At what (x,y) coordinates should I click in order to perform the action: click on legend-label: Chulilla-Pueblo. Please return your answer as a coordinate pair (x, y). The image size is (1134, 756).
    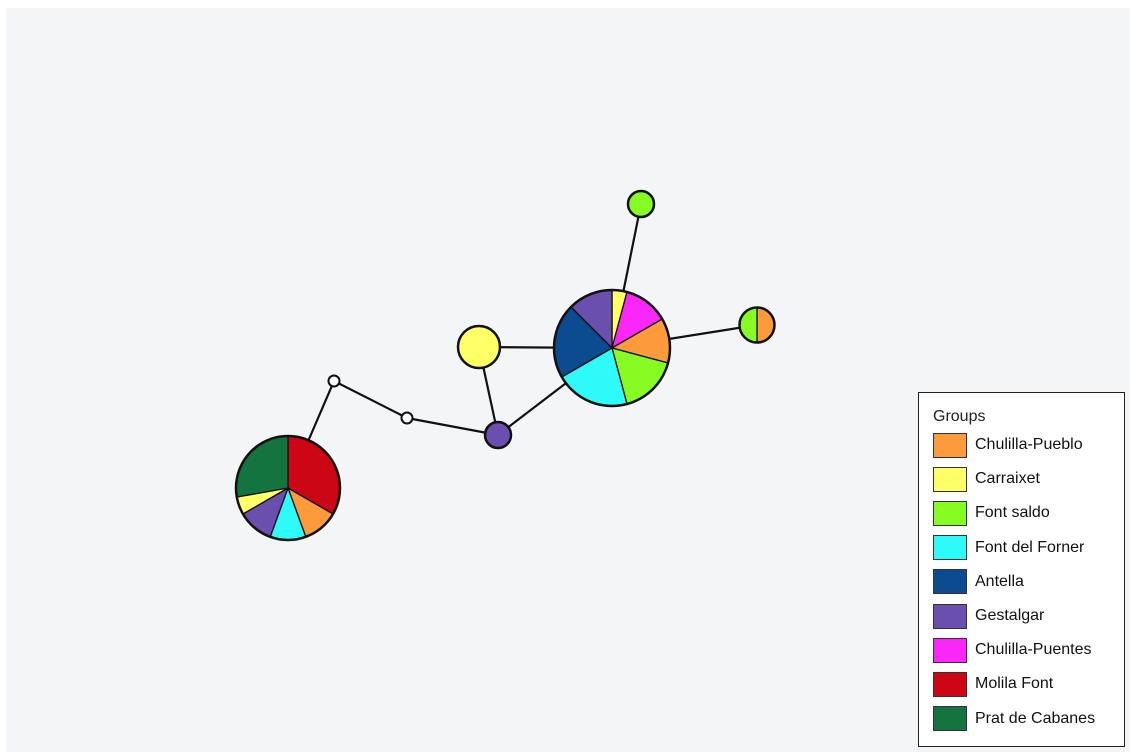
    Looking at the image, I should click on (1029, 445).